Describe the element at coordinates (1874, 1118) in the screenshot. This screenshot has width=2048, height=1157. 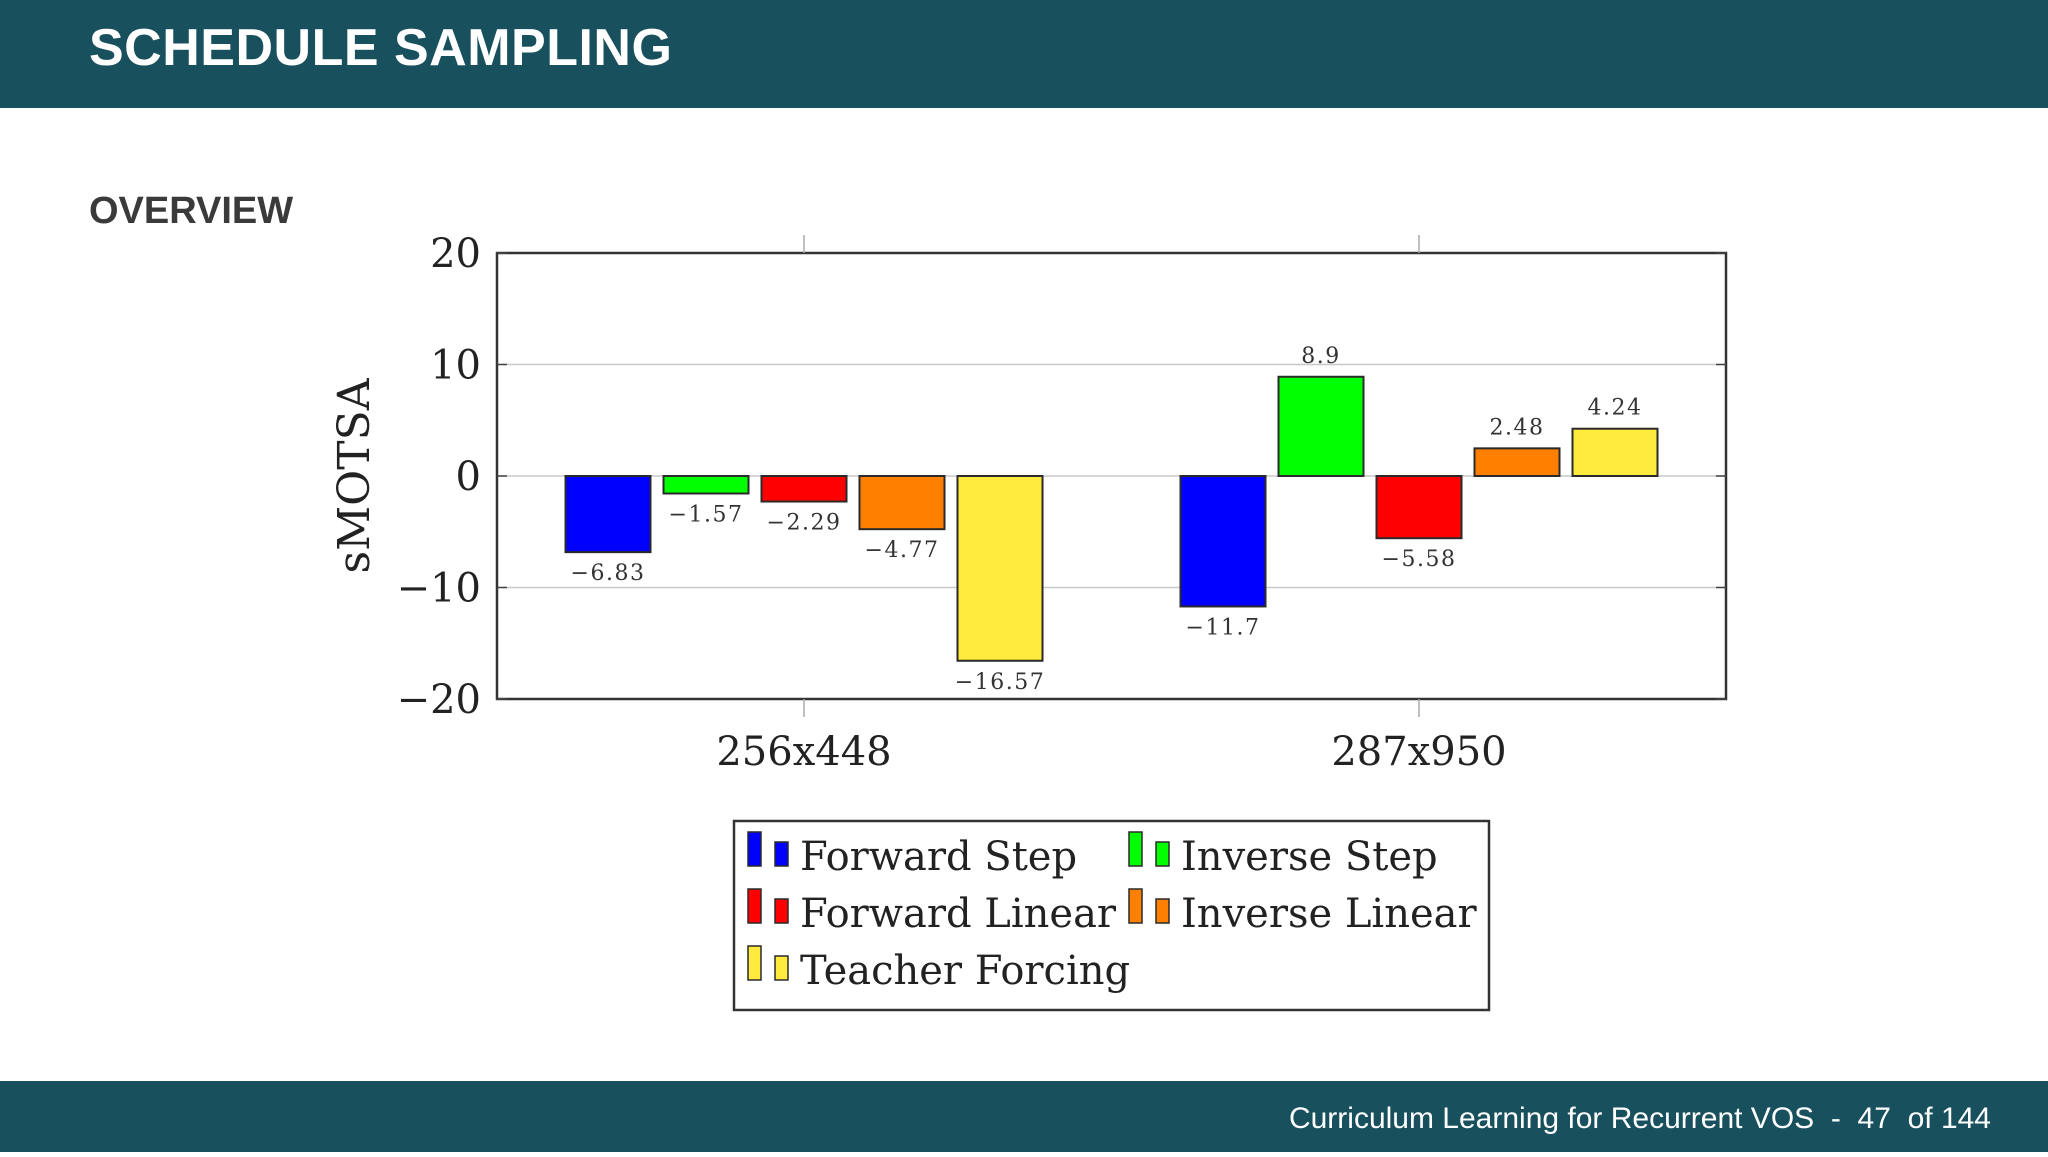
I see `page-number: 47` at that location.